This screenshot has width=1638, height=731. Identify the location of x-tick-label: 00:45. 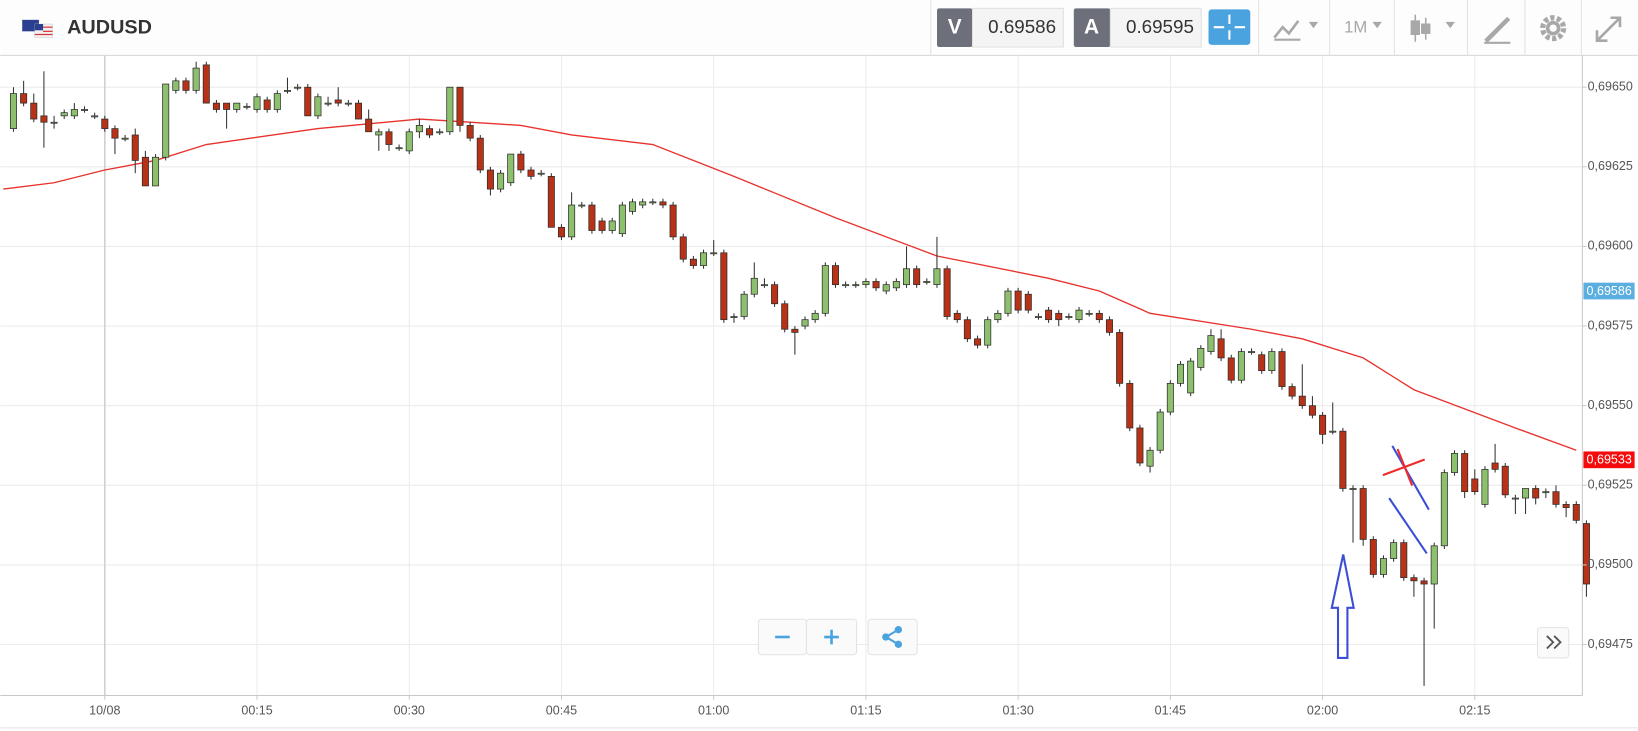
(561, 710).